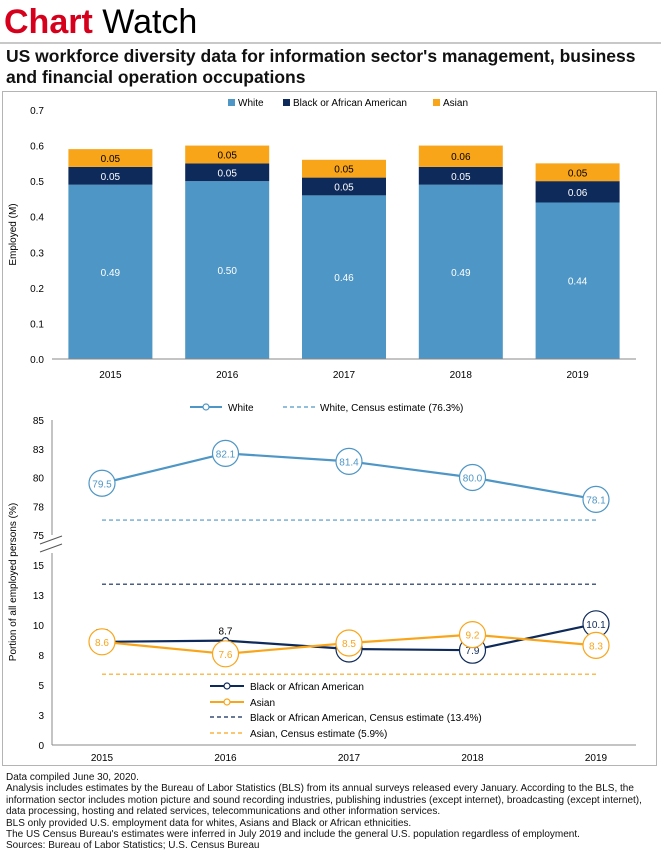  I want to click on line-legend-marker-white, so click(206, 407).